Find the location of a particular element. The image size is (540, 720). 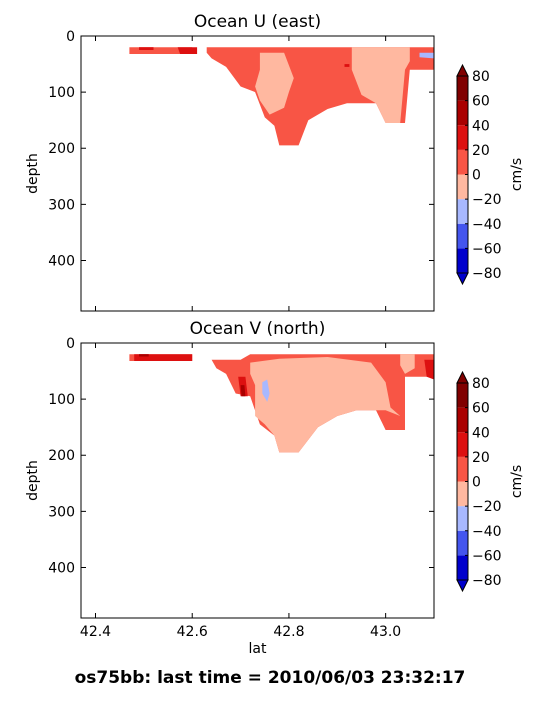

x-tick-label: 42.6 is located at coordinates (192, 632).